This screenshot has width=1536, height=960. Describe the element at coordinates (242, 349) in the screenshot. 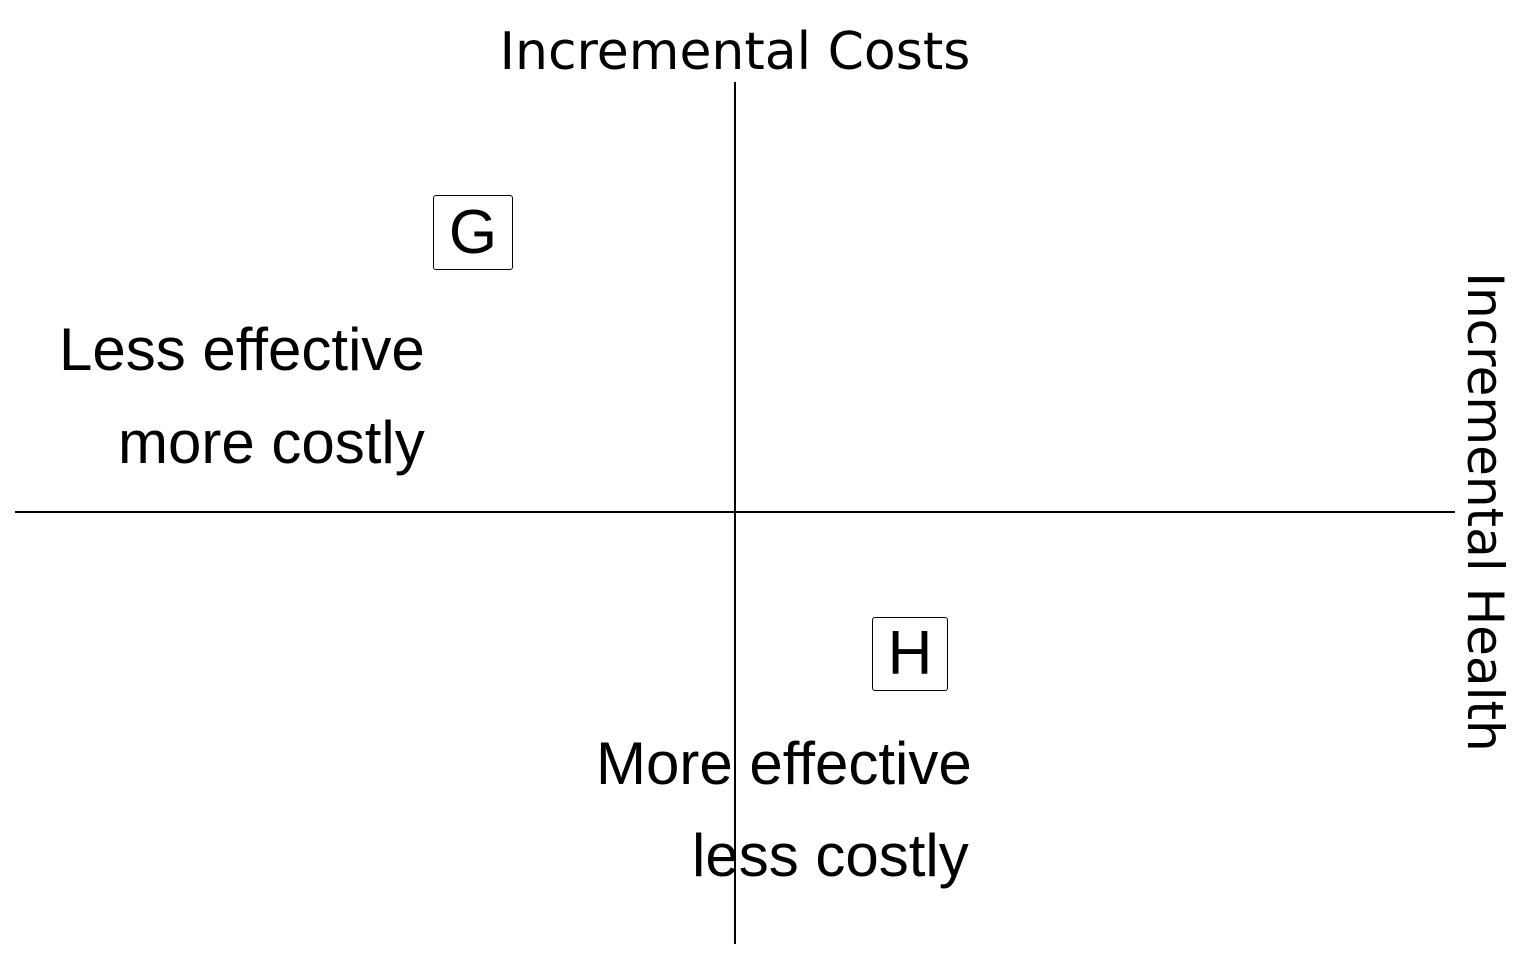

I see `quadrant-nw-label-line-1: Less effective` at that location.